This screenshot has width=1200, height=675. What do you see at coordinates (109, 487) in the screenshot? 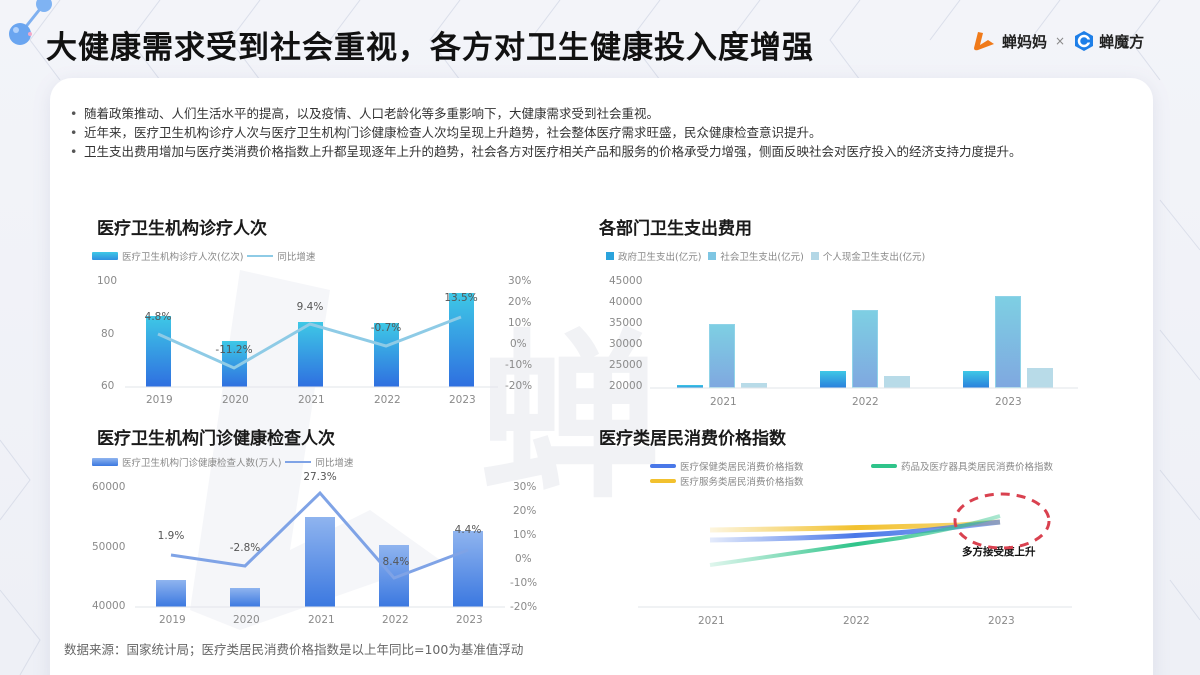
I see `y-tick: 60000` at bounding box center [109, 487].